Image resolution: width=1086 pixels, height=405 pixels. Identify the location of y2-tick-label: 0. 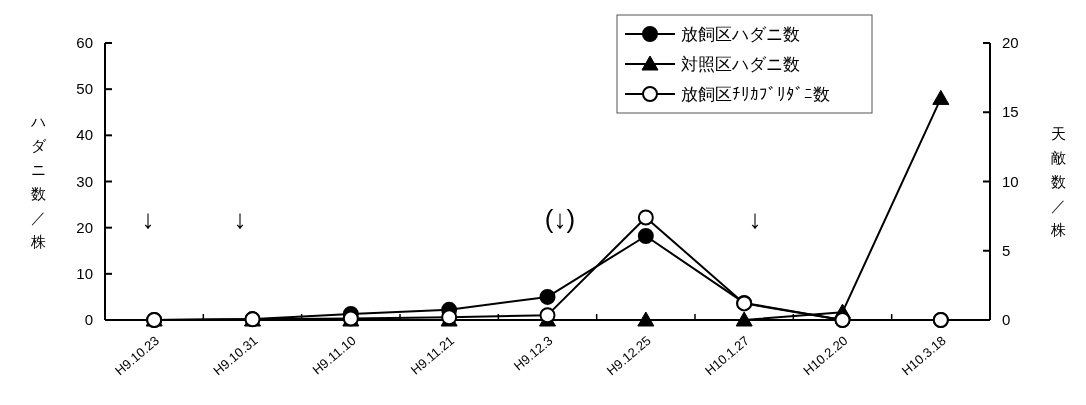
(1006, 319).